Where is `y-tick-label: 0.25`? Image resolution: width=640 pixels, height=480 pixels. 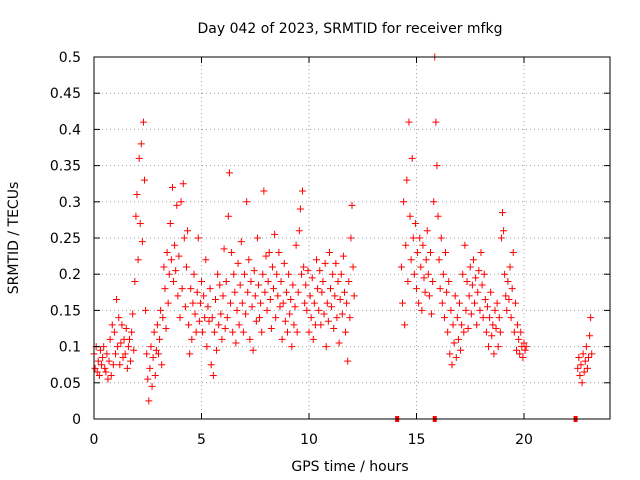 y-tick-label: 0.25 is located at coordinates (65, 239).